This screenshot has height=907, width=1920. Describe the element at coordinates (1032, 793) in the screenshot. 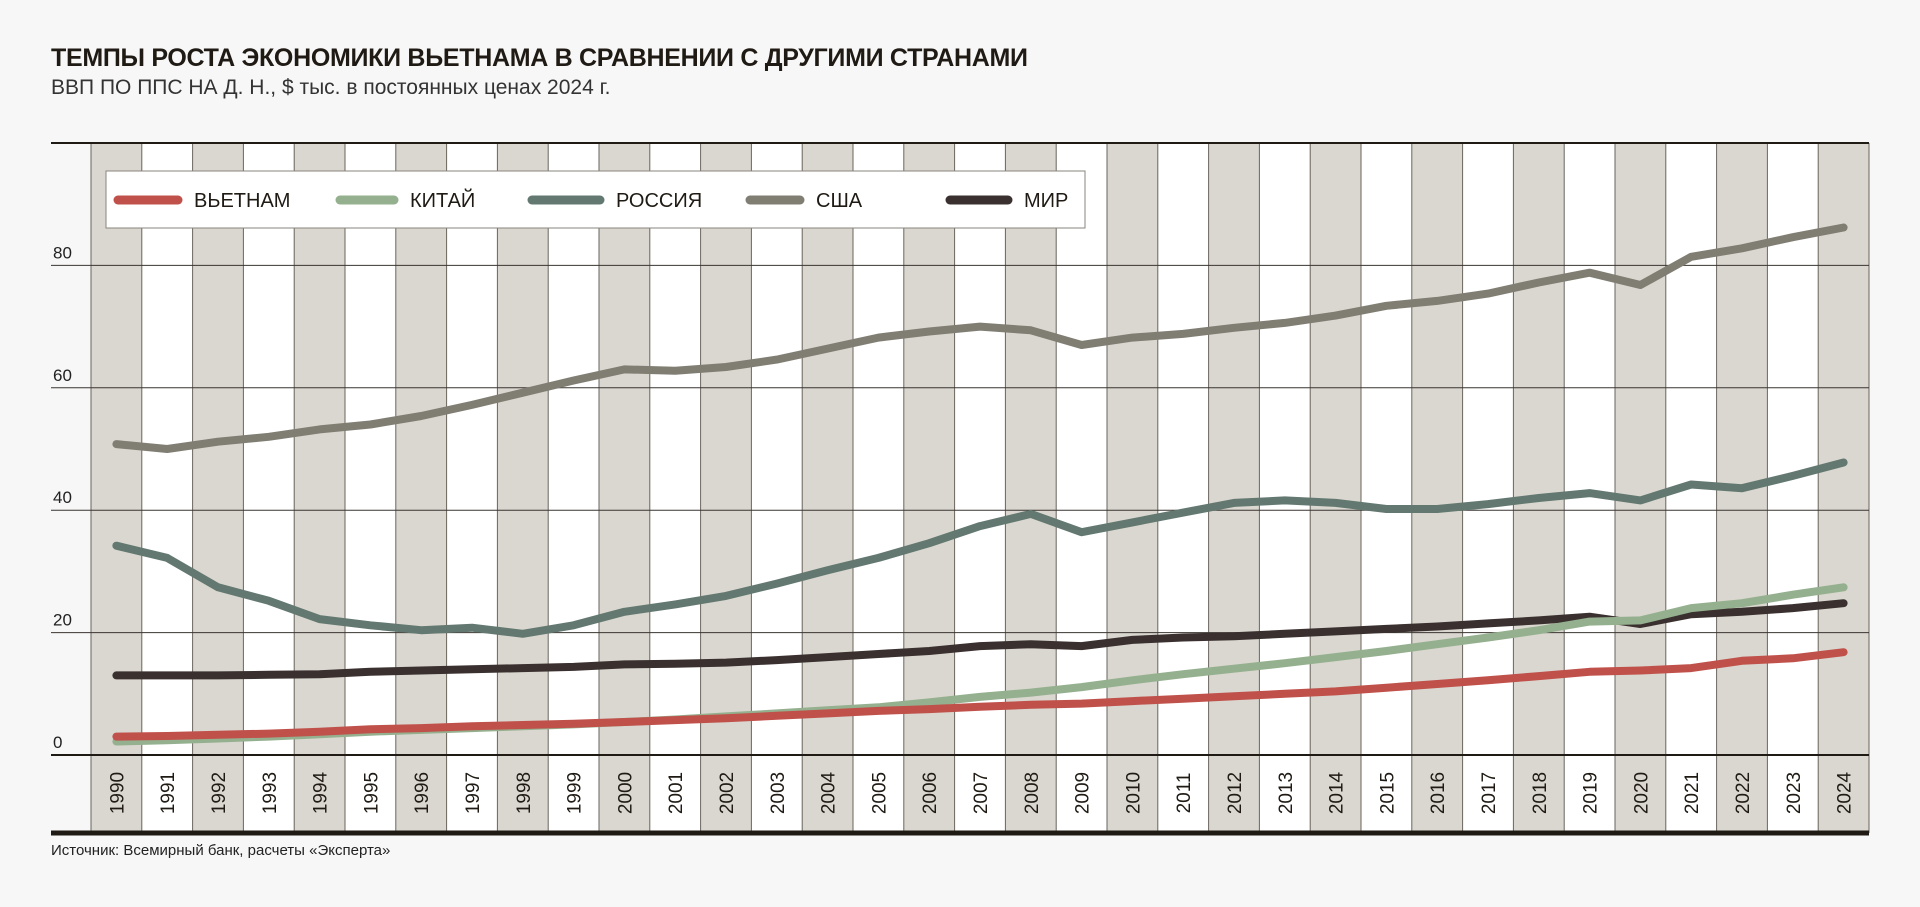

I see `x-tick-label: 2008` at that location.